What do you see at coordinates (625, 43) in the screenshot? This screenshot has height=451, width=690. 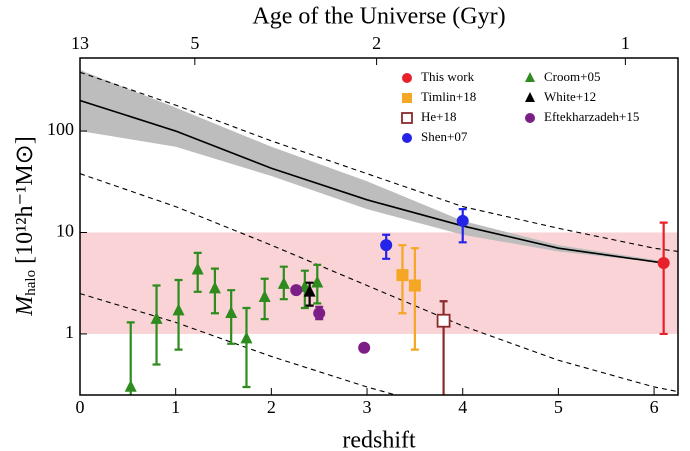 I see `x2-tick-label: 1` at bounding box center [625, 43].